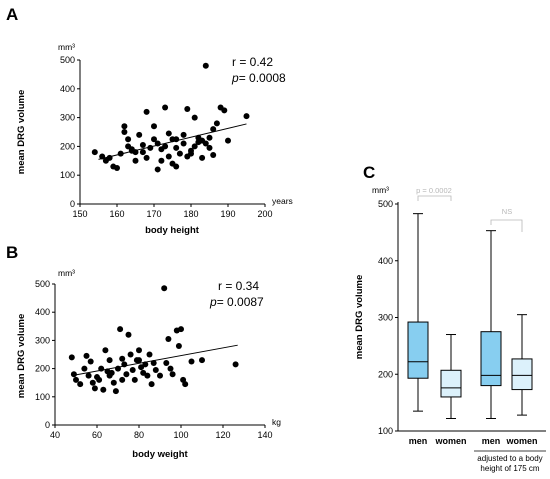 The height and width of the screenshot is (479, 550). What do you see at coordinates (238, 286) in the screenshot?
I see `panel-b-r-value: r = 0.34` at bounding box center [238, 286].